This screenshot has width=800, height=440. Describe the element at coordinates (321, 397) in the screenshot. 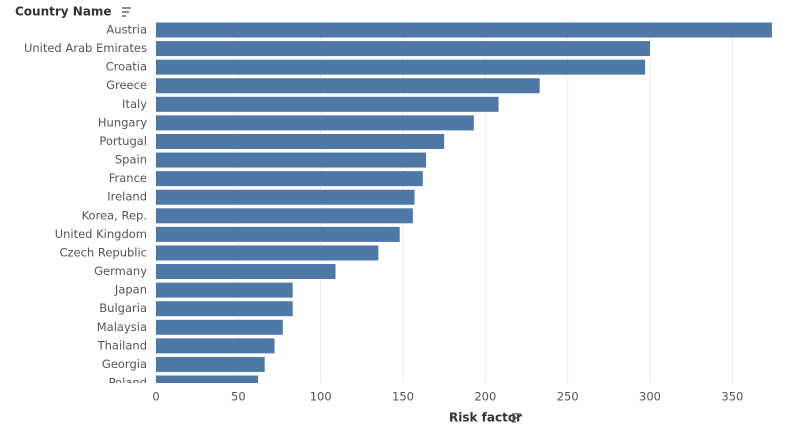

I see `x-tick-label: 100` at that location.